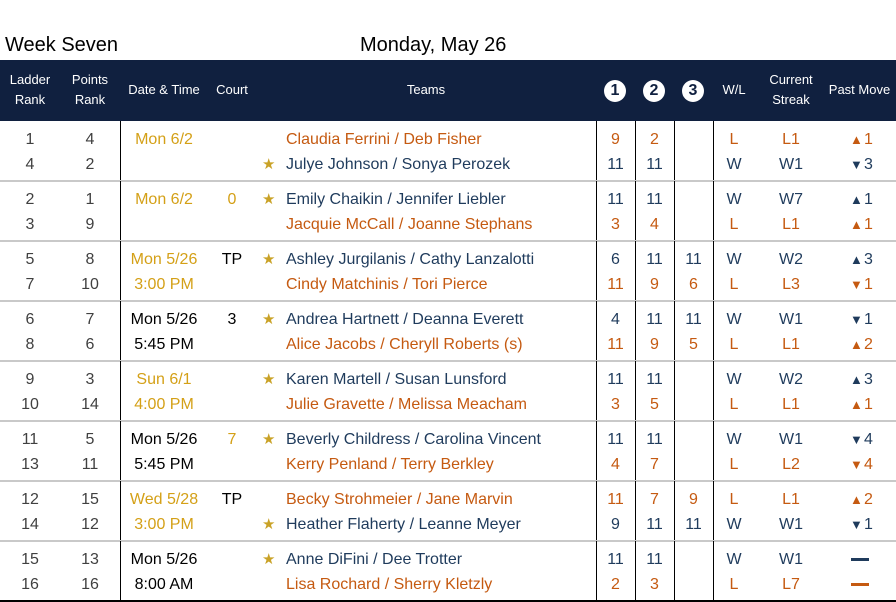 This screenshot has height=602, width=896. What do you see at coordinates (654, 404) in the screenshot?
I see `game-2-score: 5` at bounding box center [654, 404].